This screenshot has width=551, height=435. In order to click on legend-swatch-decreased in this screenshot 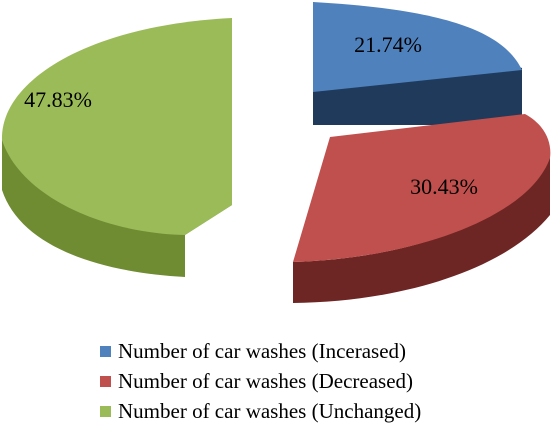, I will do `click(105, 381)`.